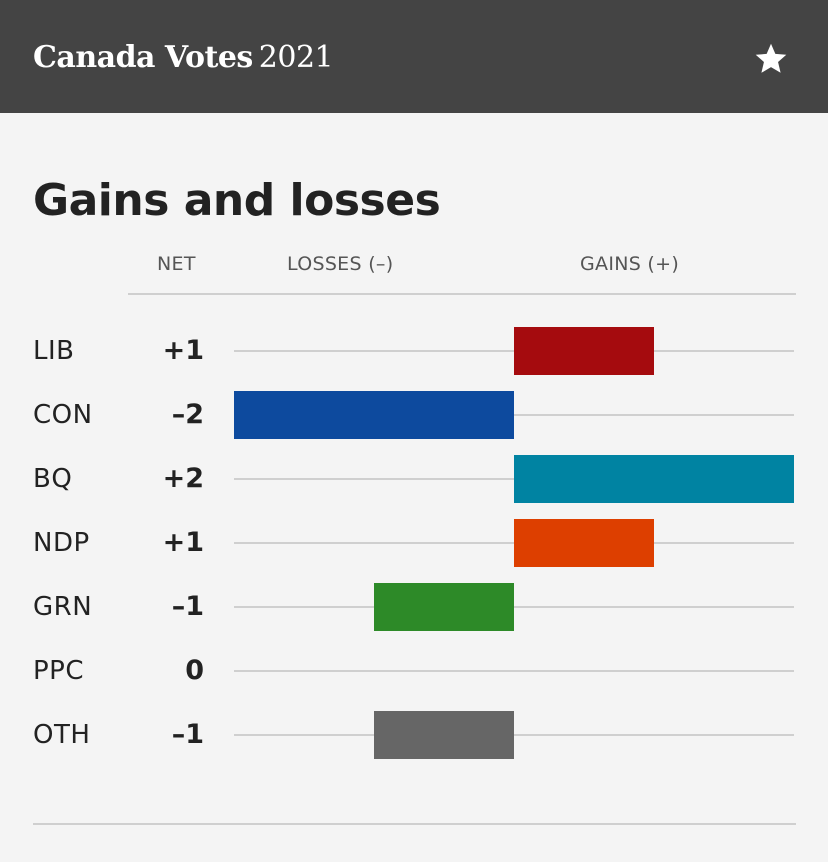 The width and height of the screenshot is (828, 862). I want to click on net-value-grn: –1, so click(187, 606).